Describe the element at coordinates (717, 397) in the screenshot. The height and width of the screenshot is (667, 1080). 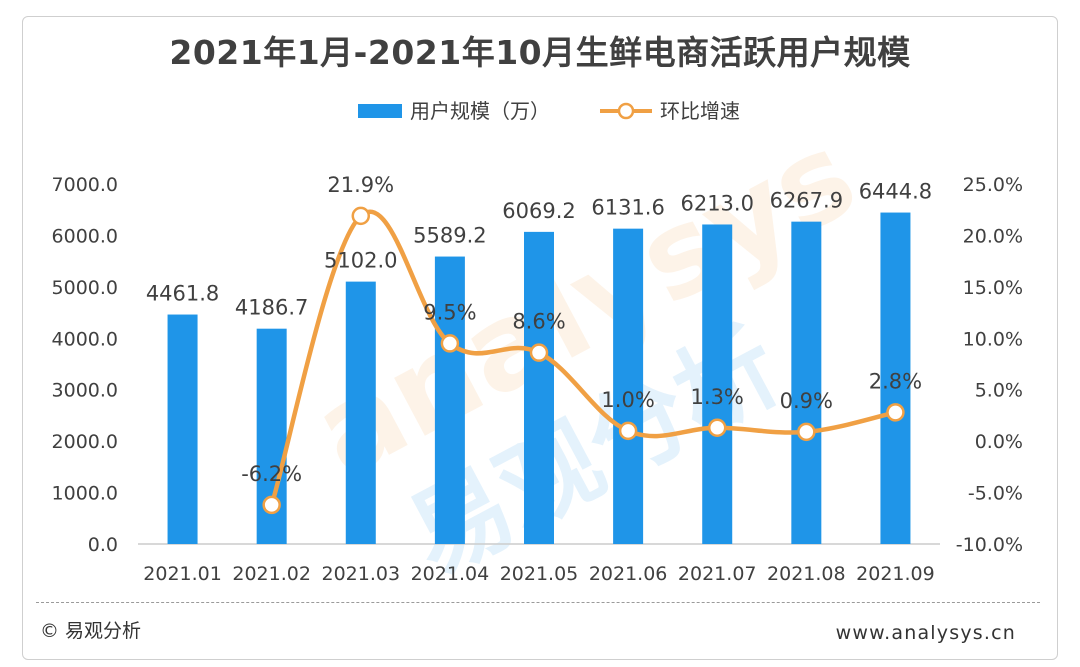
I see `growth-value-label: 1.3%` at that location.